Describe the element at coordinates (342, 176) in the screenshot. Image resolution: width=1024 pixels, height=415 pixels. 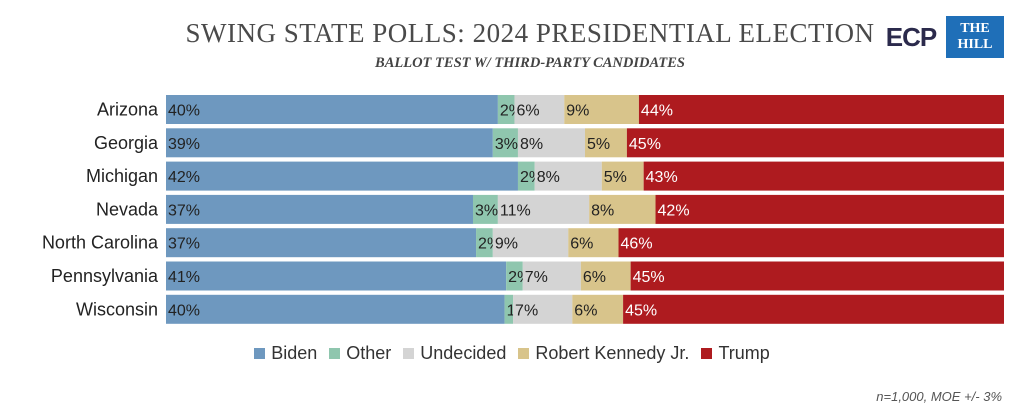
I see `bar-michigan-biden` at that location.